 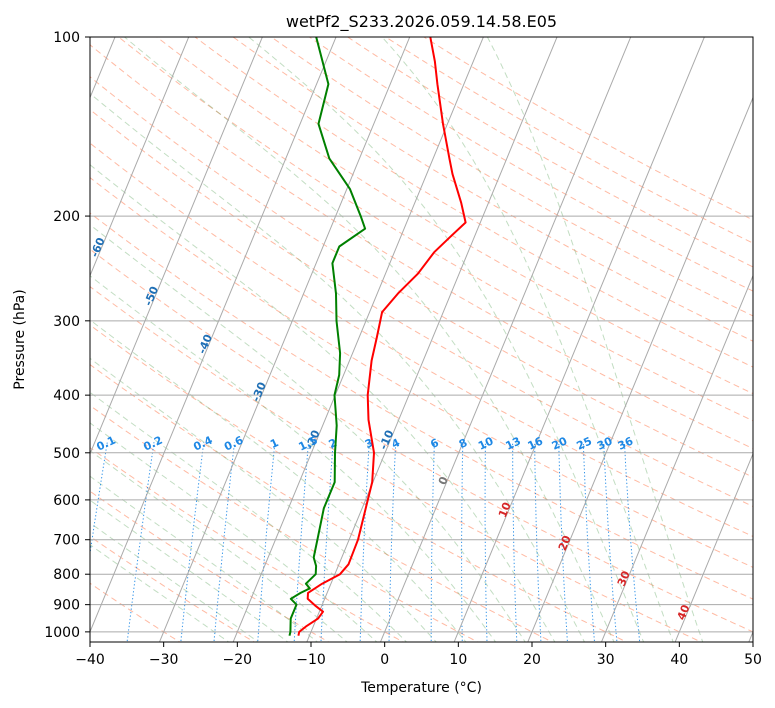 What do you see at coordinates (164, 660) in the screenshot?
I see `x-tick-label: −30` at bounding box center [164, 660].